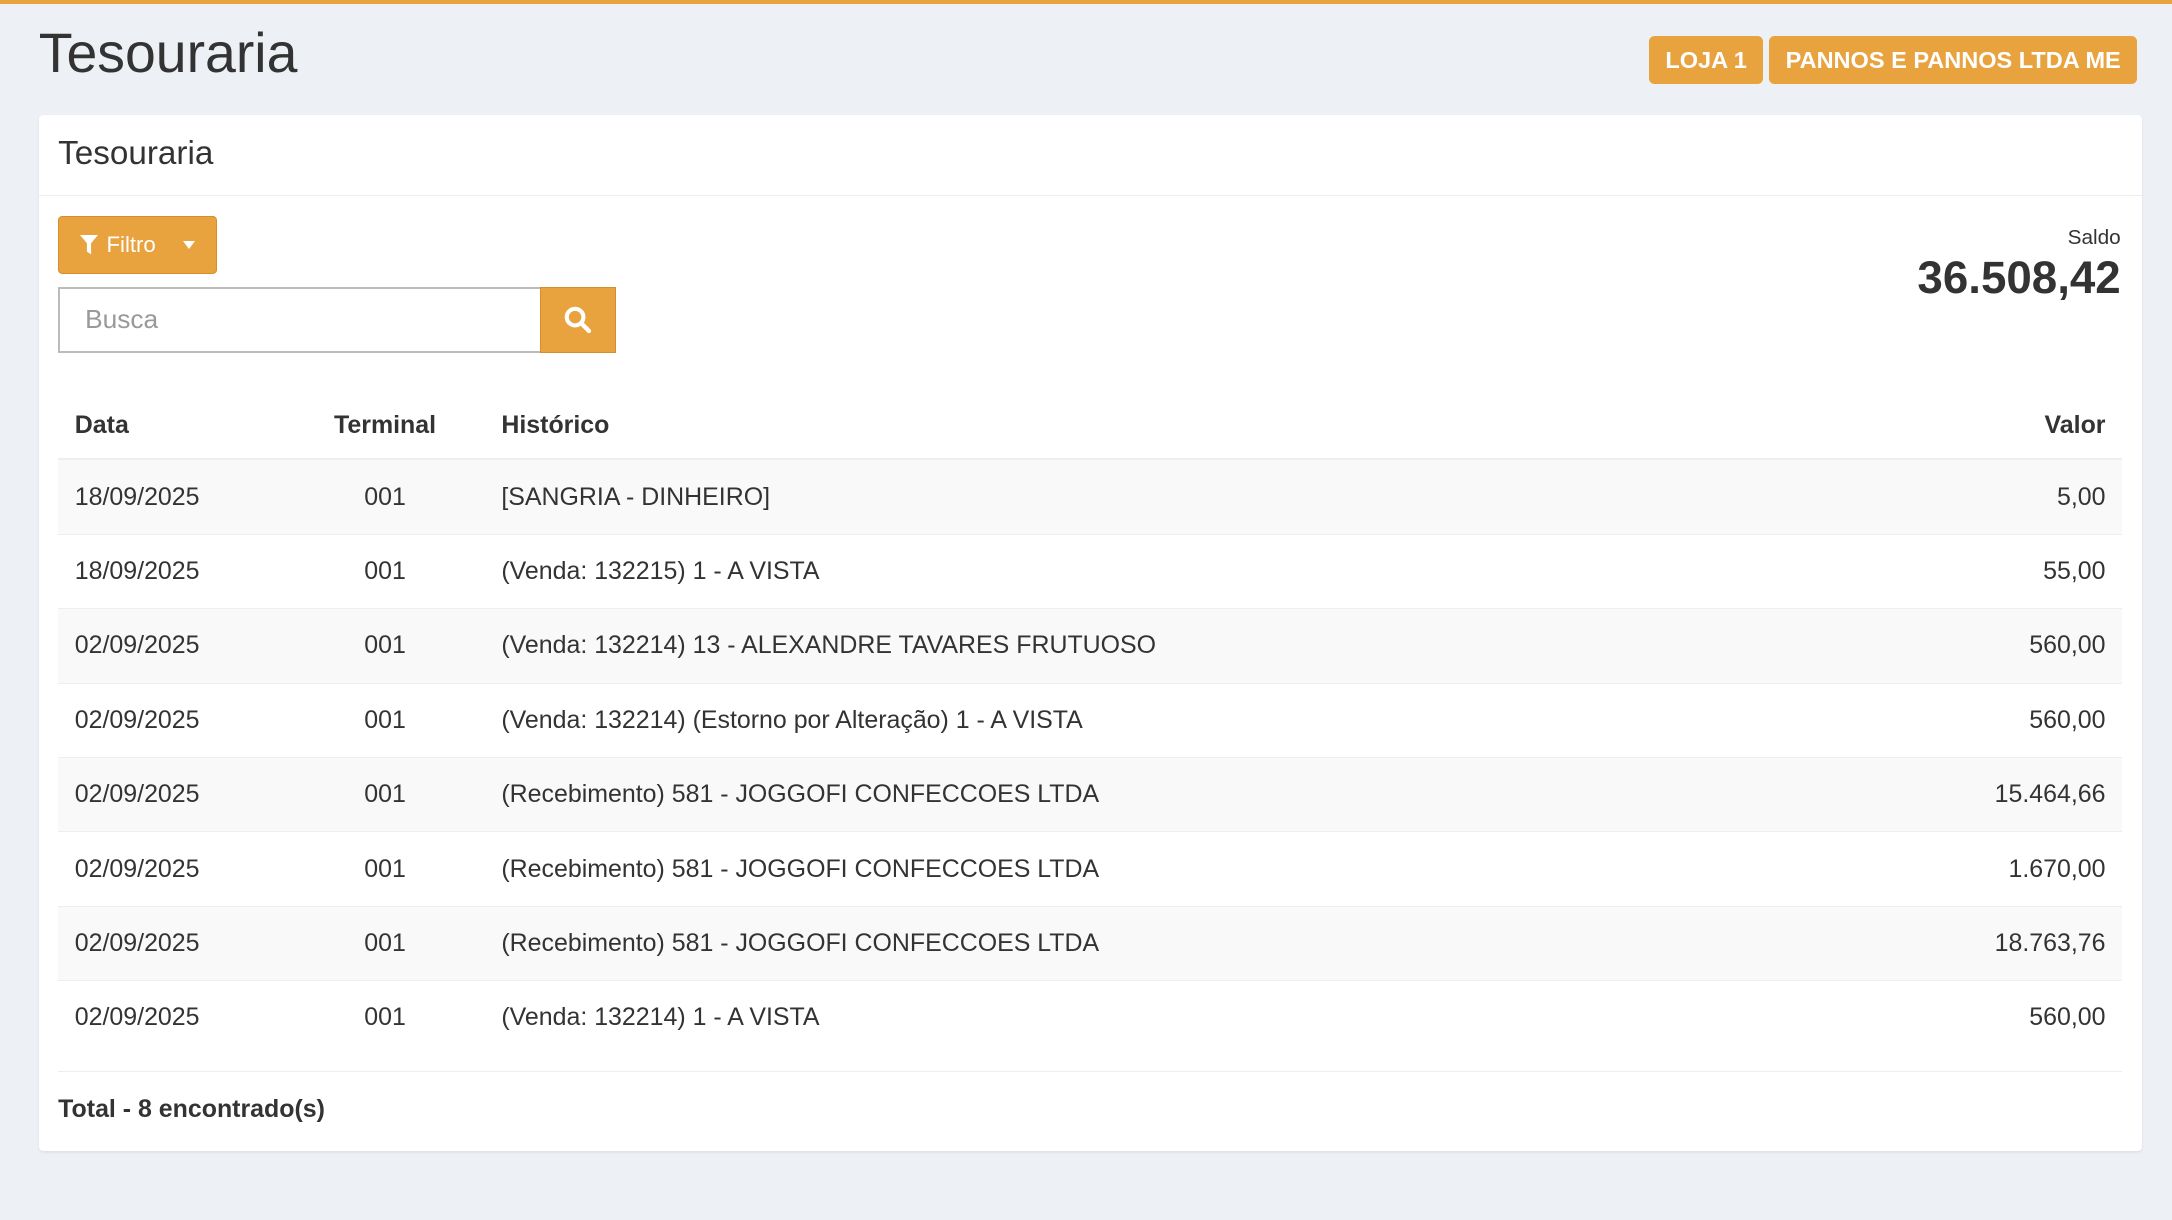  What do you see at coordinates (1980, 571) in the screenshot?
I see `cell-value: 55,00` at bounding box center [1980, 571].